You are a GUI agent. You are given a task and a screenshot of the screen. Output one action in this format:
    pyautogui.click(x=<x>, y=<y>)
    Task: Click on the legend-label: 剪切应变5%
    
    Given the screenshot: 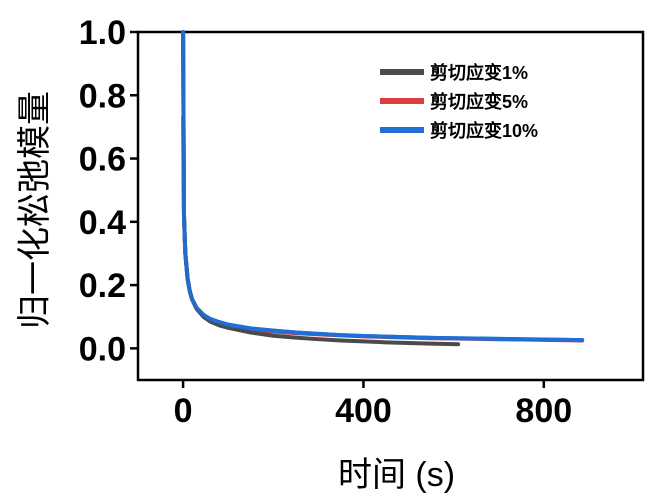 What is the action you would take?
    pyautogui.click(x=479, y=101)
    